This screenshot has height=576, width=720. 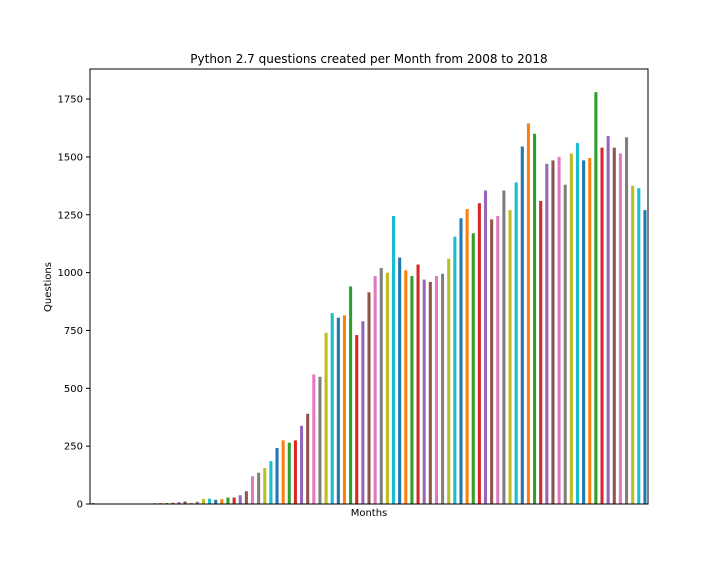 What do you see at coordinates (73, 447) in the screenshot?
I see `y-tick-label: 250` at bounding box center [73, 447].